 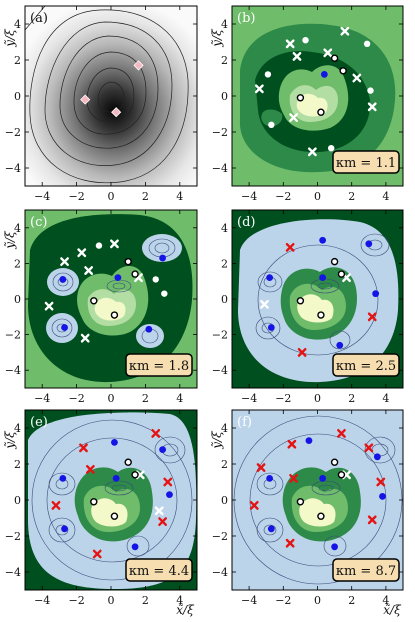 What do you see at coordinates (317, 96) in the screenshot?
I see `panel-b: (b) κm = 1.1` at bounding box center [317, 96].